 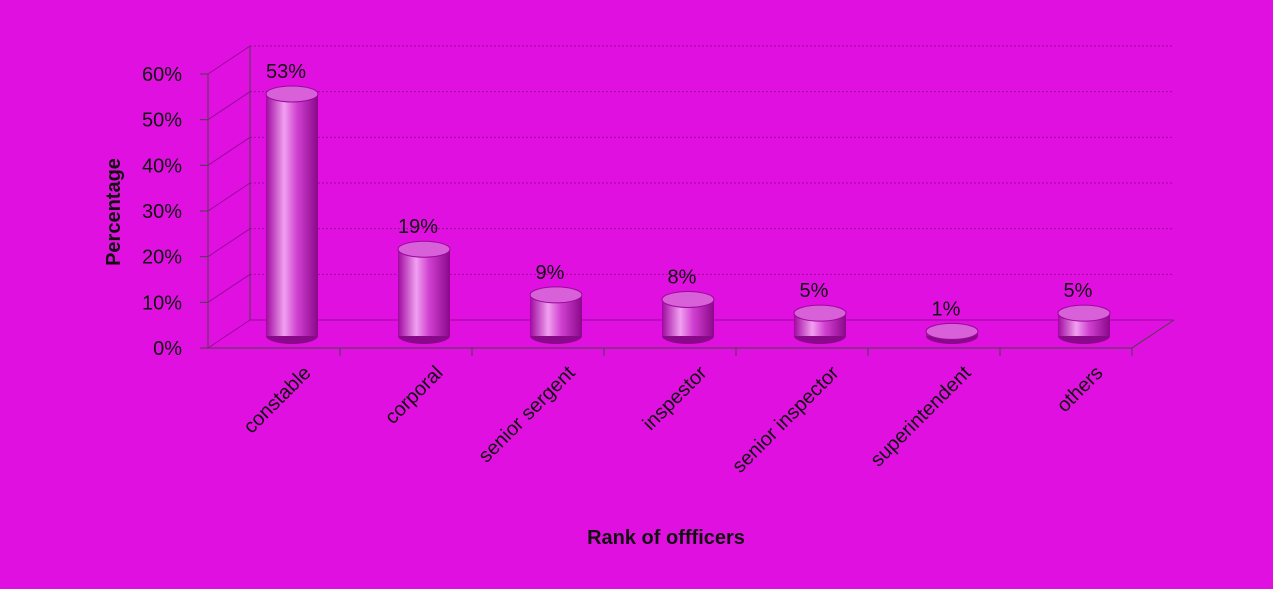 What do you see at coordinates (550, 273) in the screenshot?
I see `data-label: 9%` at bounding box center [550, 273].